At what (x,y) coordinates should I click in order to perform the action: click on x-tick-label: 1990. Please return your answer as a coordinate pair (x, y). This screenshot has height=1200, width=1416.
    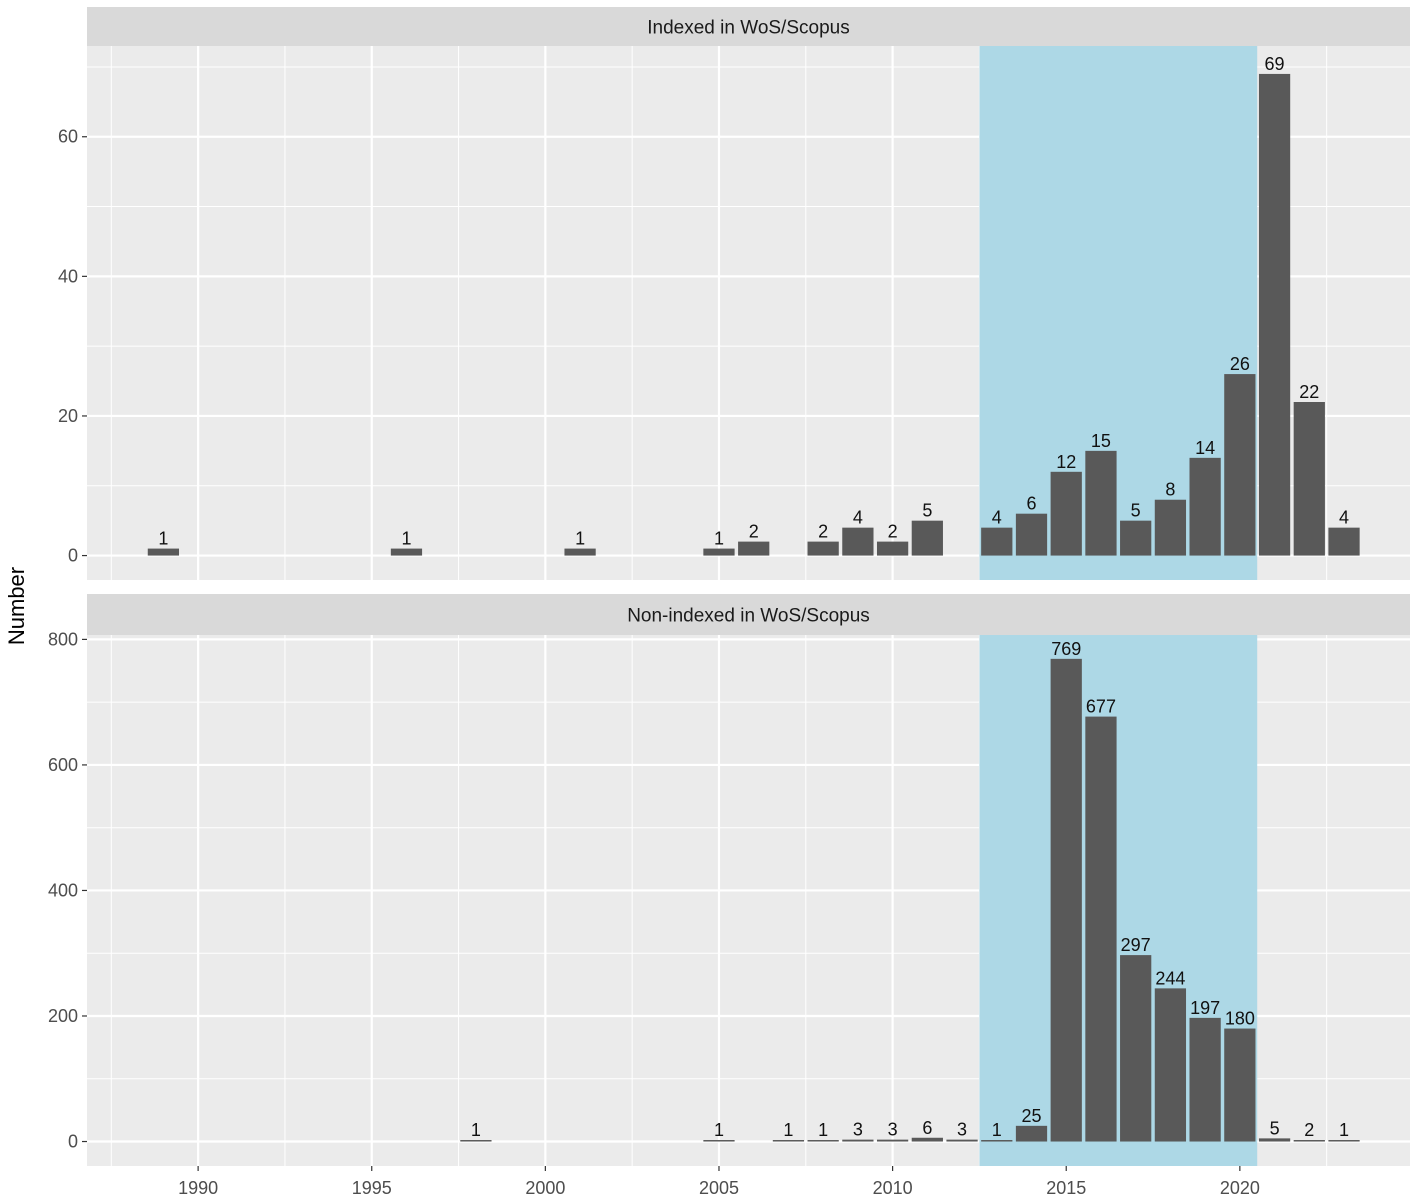
    Looking at the image, I should click on (198, 1188).